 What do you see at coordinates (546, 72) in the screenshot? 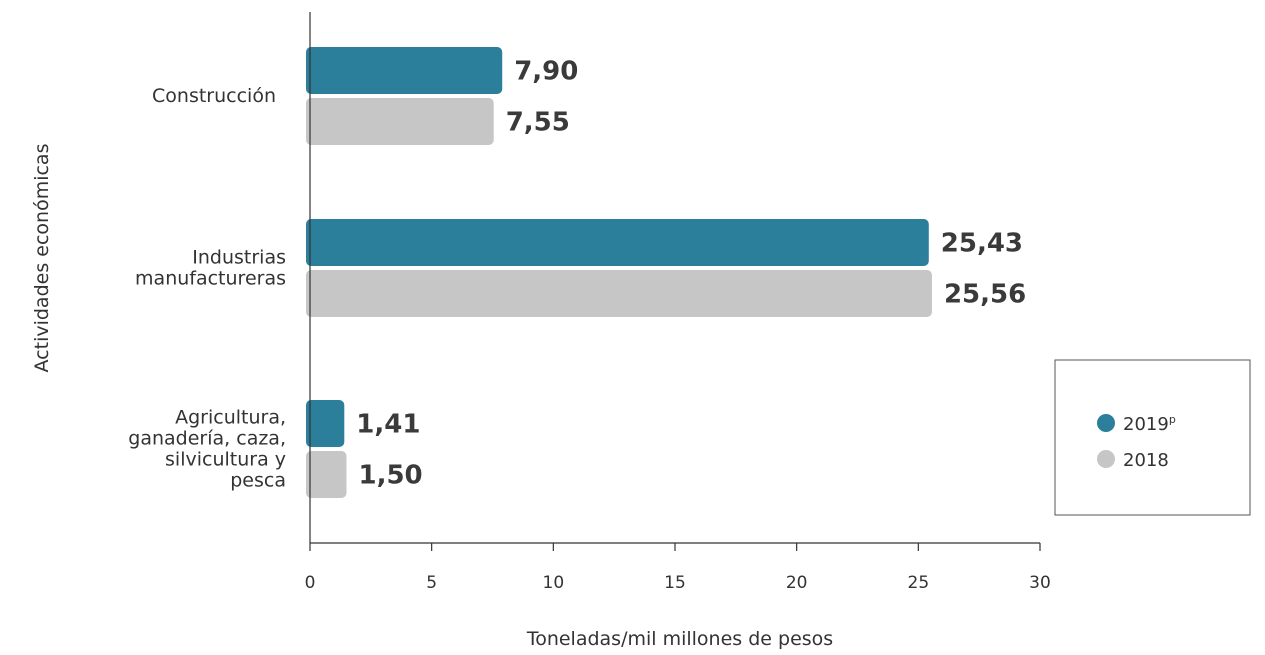
I see `data-label: 7,90` at bounding box center [546, 72].